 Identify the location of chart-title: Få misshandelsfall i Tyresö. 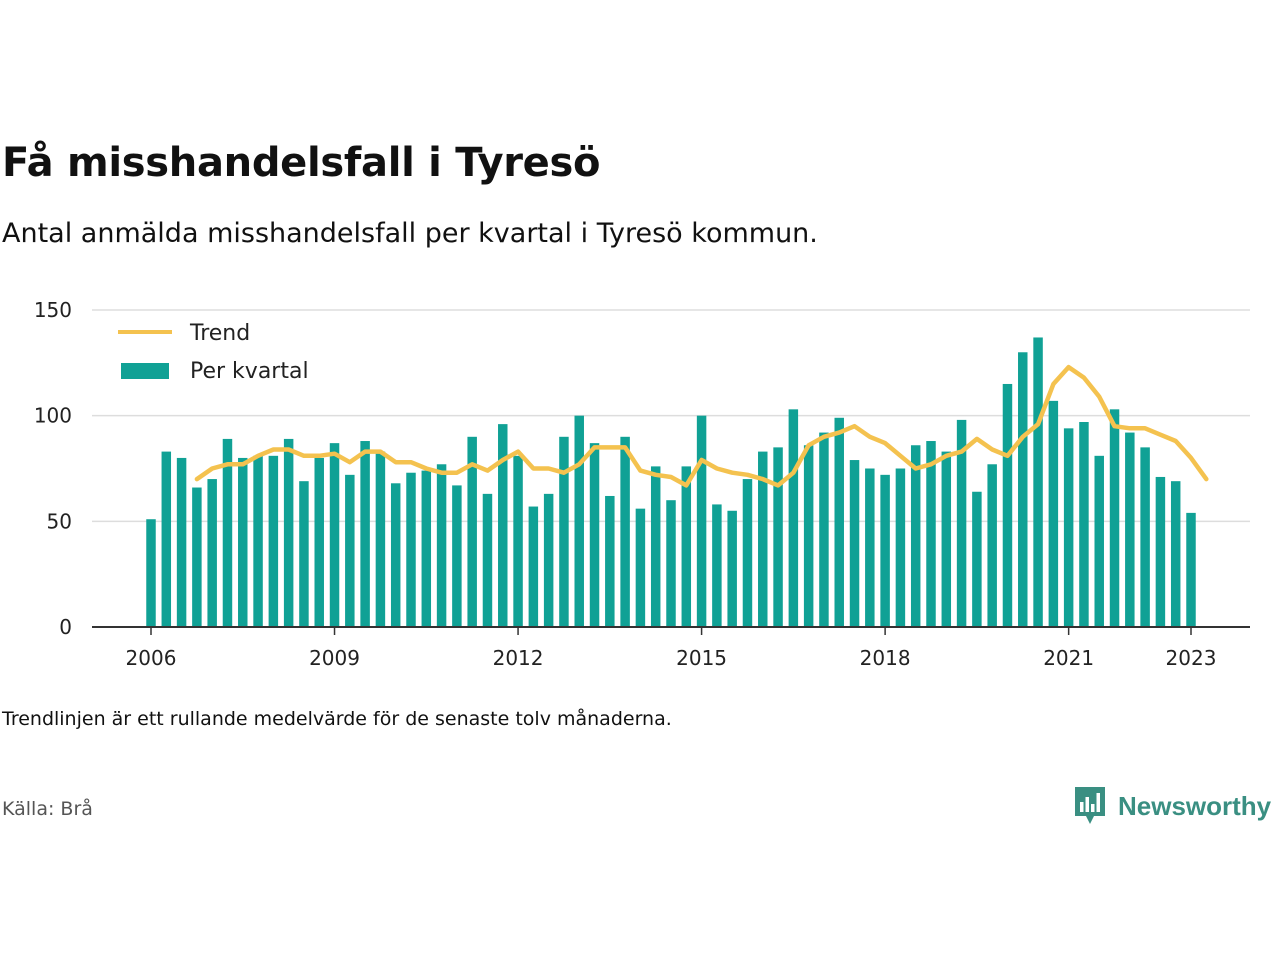
(301, 163).